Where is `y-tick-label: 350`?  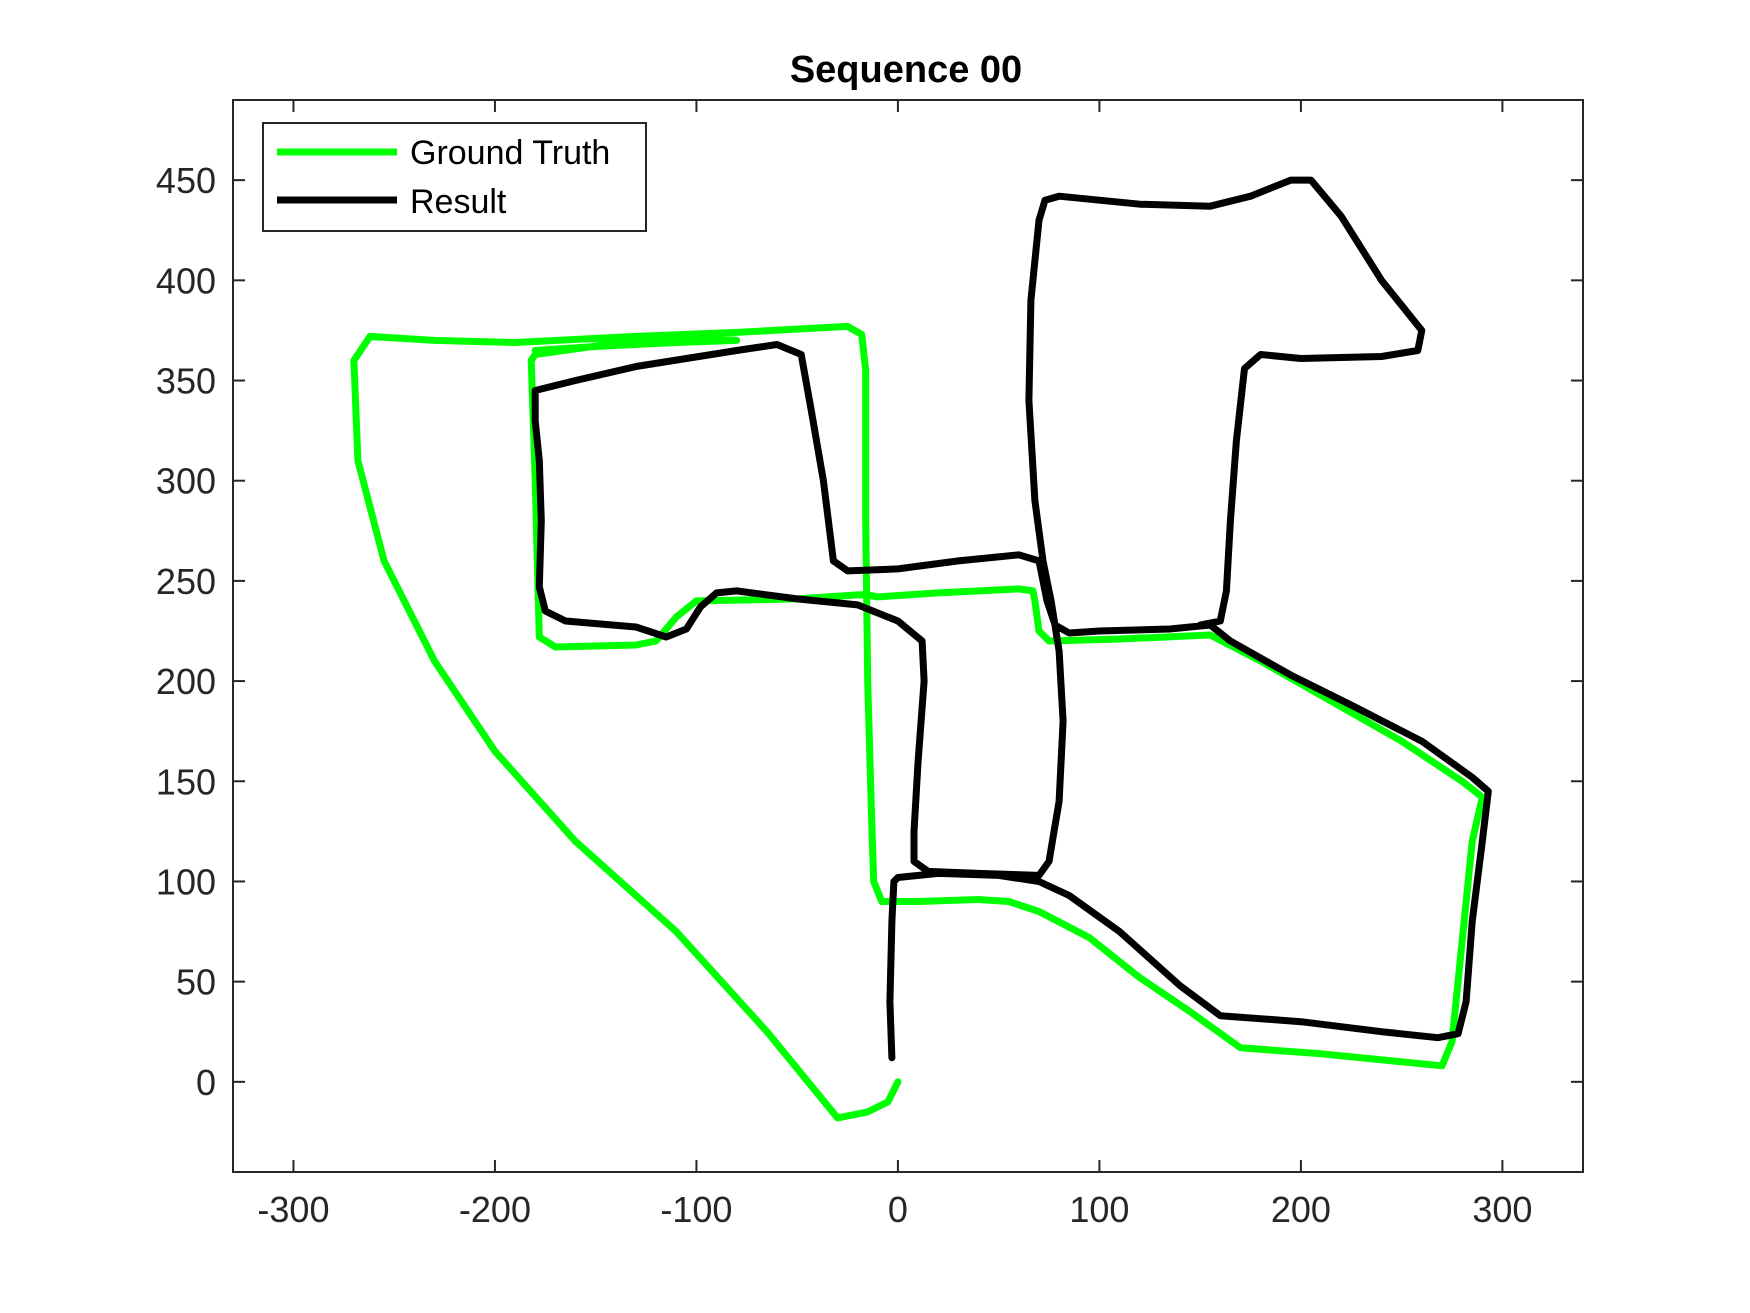 y-tick-label: 350 is located at coordinates (186, 381).